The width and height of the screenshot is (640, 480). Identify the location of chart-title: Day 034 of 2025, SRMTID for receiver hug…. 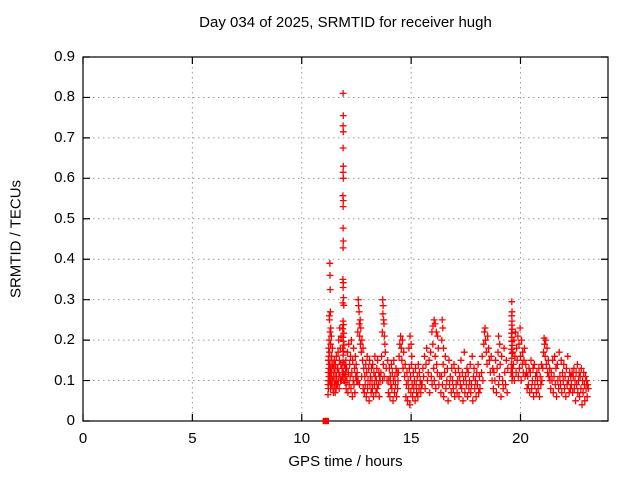
(345, 22).